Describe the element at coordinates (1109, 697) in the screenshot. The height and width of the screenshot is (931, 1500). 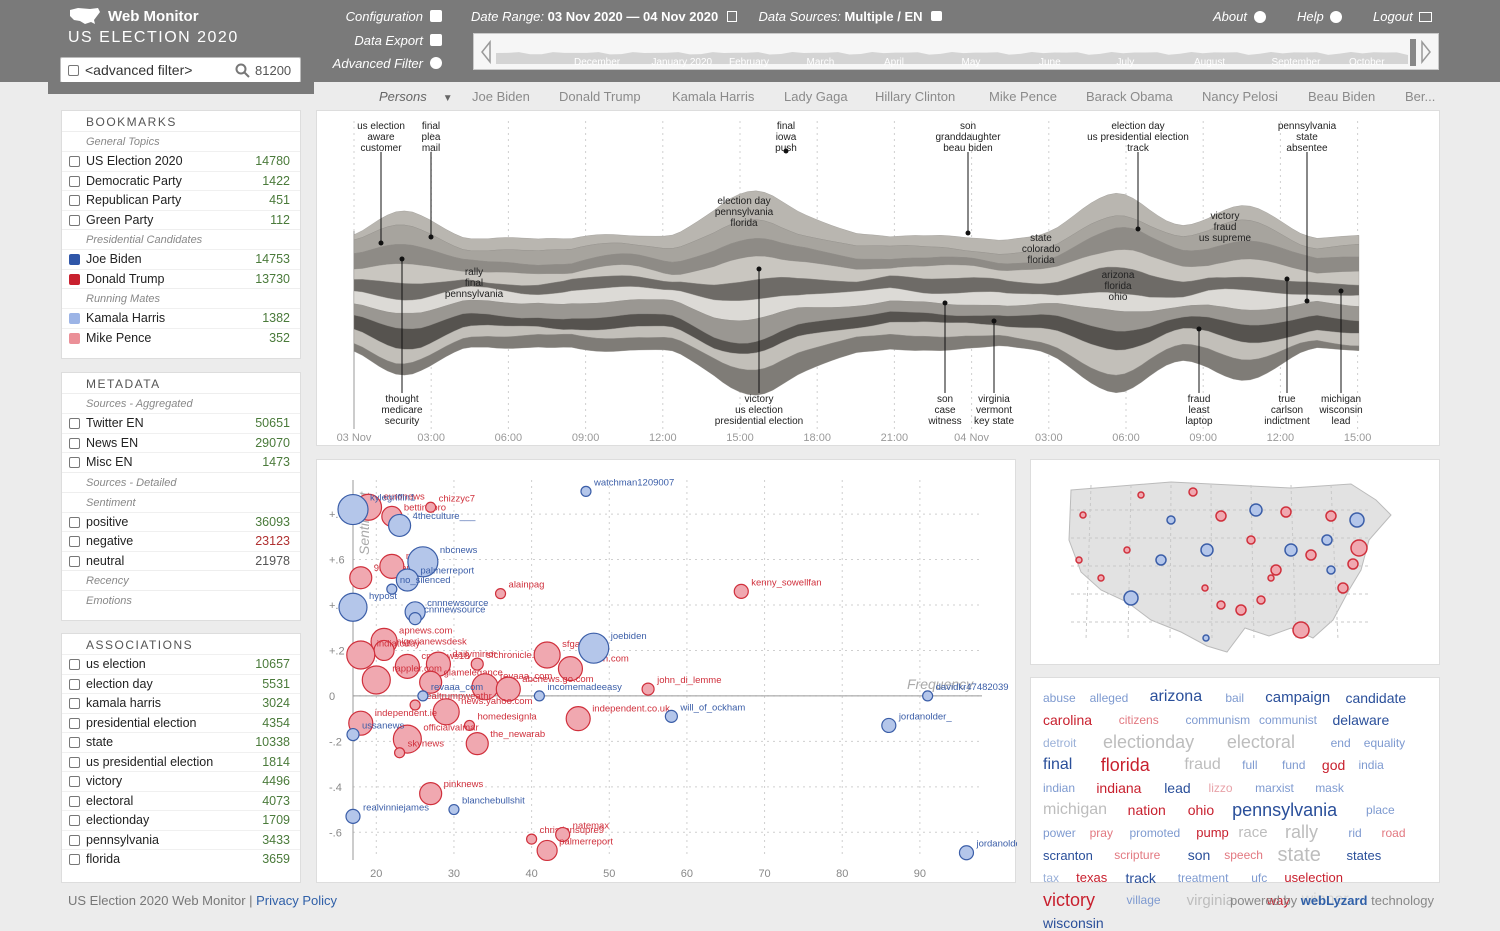
I see `cloud-word: alleged` at that location.